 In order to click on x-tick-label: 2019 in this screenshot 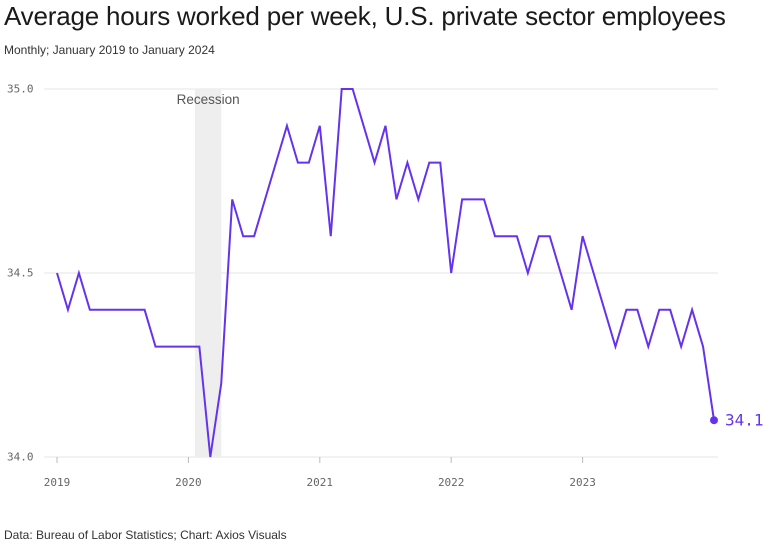, I will do `click(57, 482)`.